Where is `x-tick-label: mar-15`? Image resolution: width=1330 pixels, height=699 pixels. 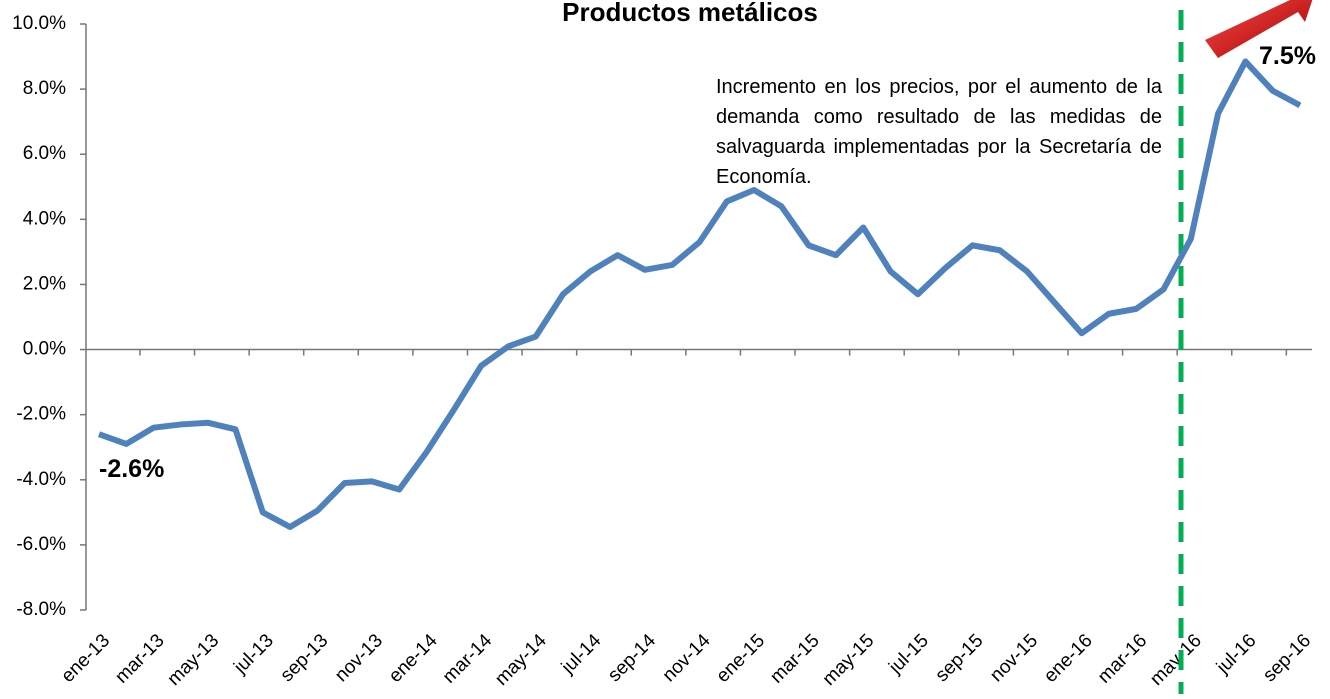 x-tick-label: mar-15 is located at coordinates (794, 658).